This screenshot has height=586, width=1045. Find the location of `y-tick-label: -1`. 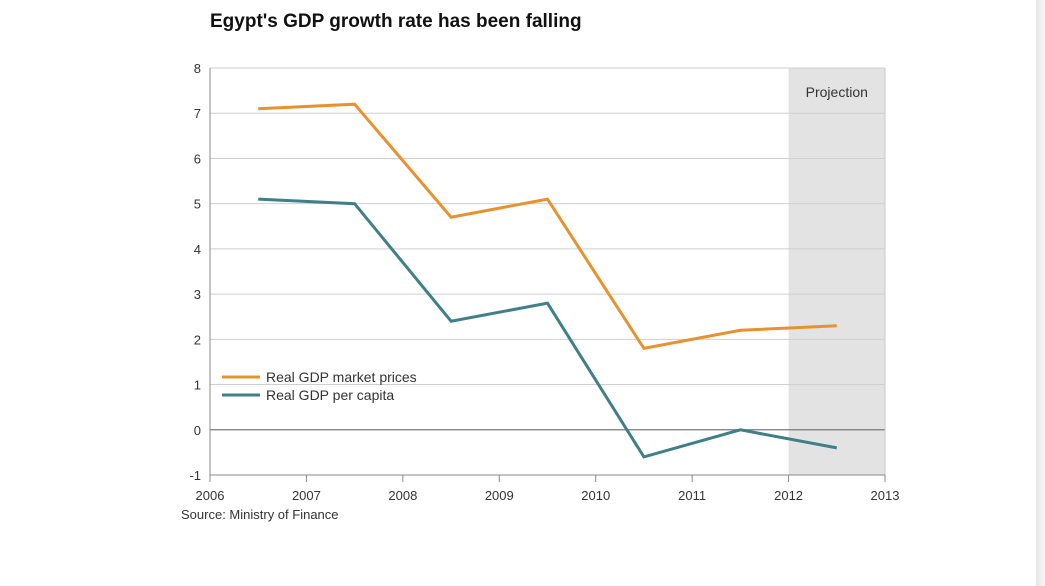

y-tick-label: -1 is located at coordinates (195, 475).